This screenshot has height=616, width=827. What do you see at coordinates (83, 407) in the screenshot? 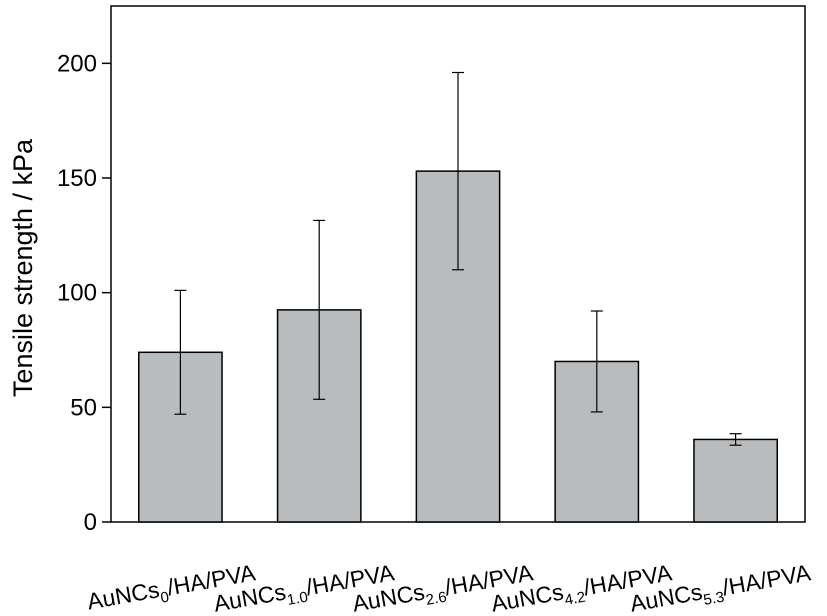
I see `y-tick-label: 50` at bounding box center [83, 407].